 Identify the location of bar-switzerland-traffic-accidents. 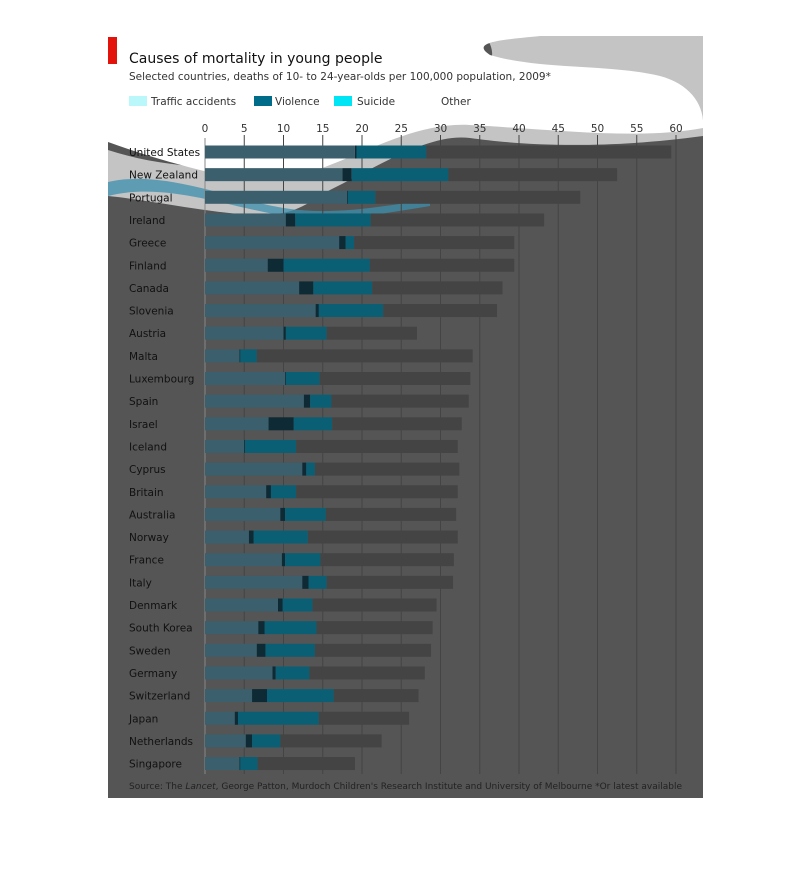
(229, 696).